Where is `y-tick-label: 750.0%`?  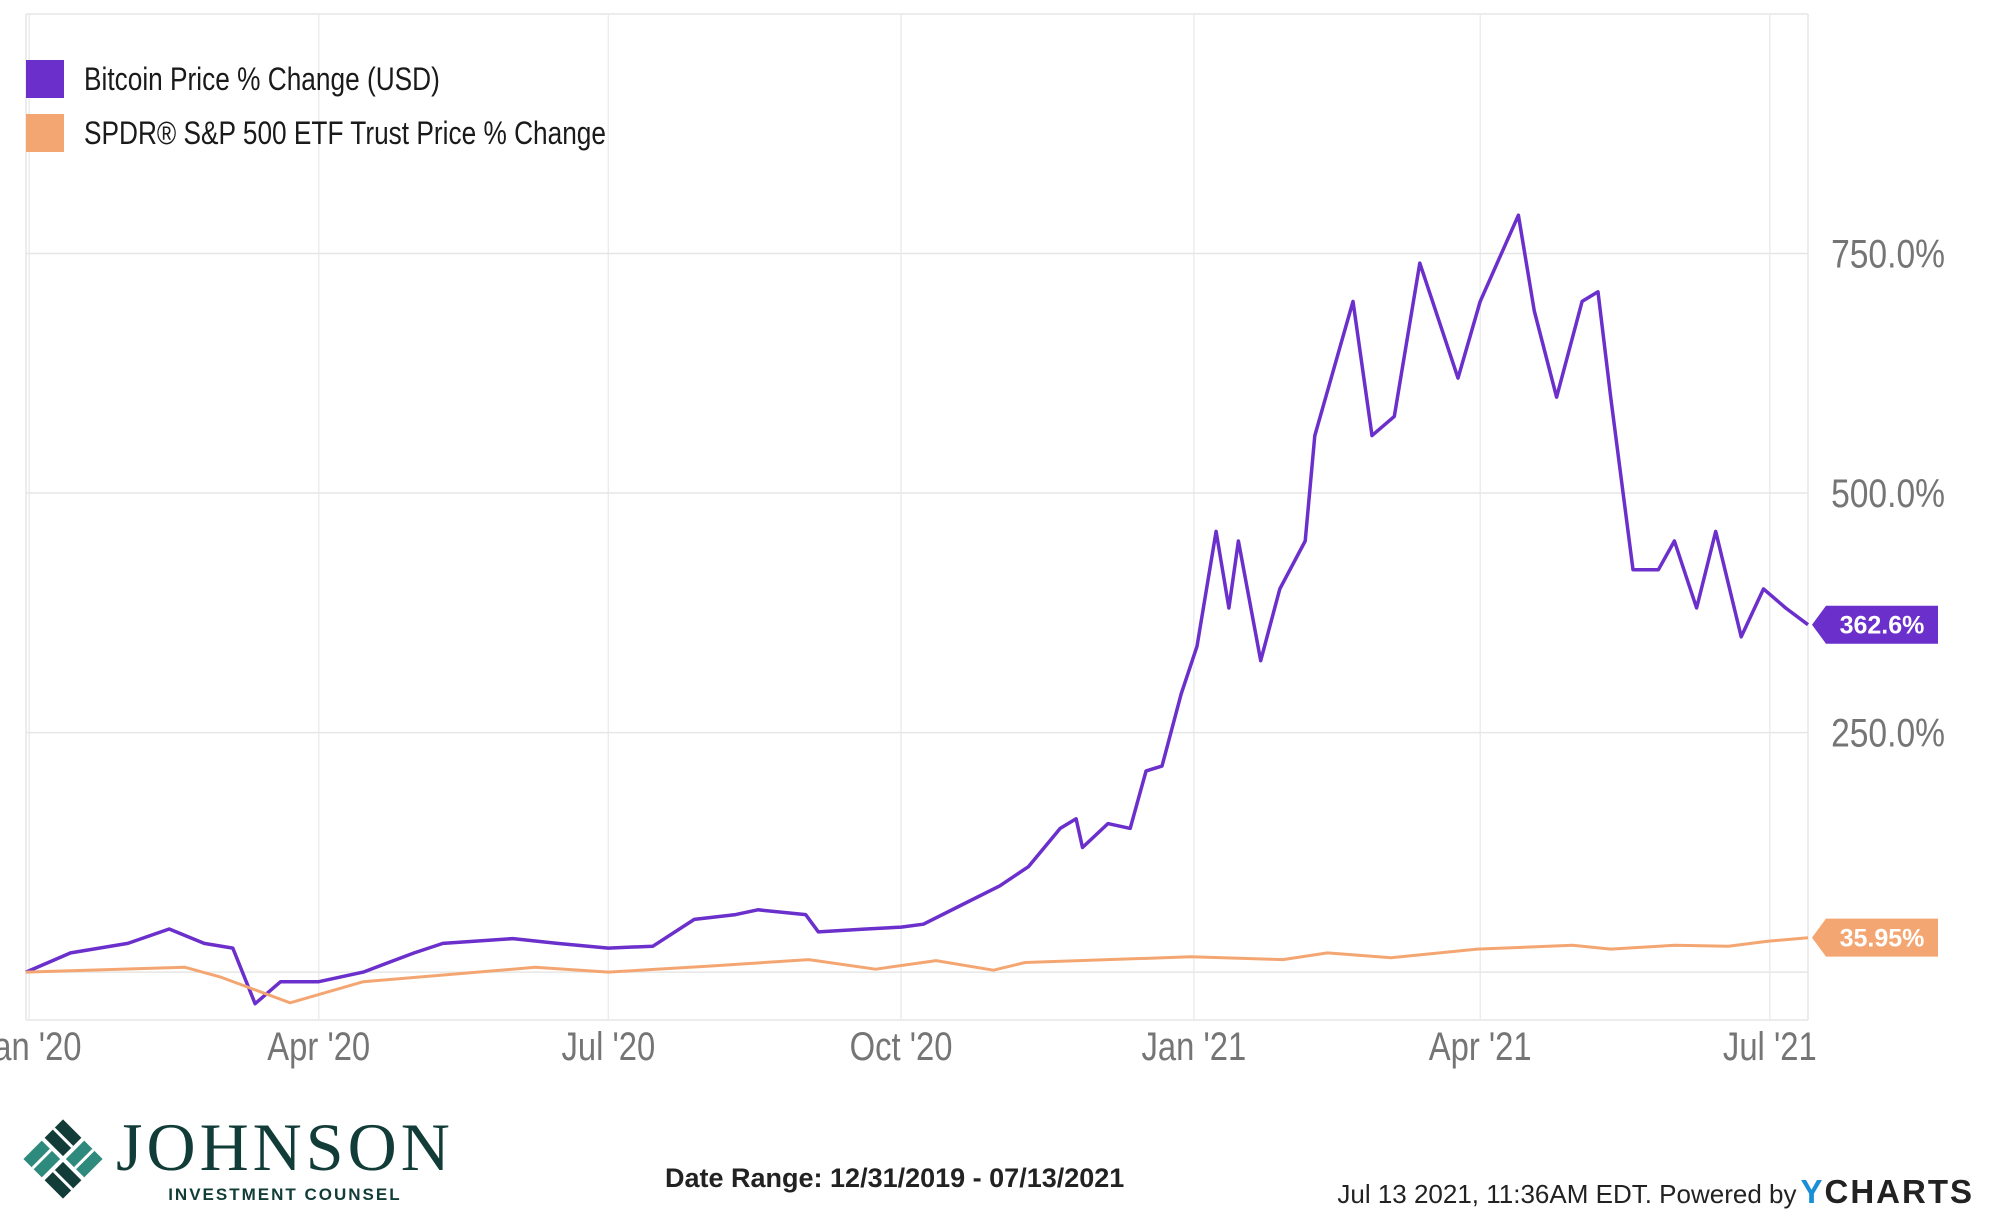 y-tick-label: 750.0% is located at coordinates (1888, 254).